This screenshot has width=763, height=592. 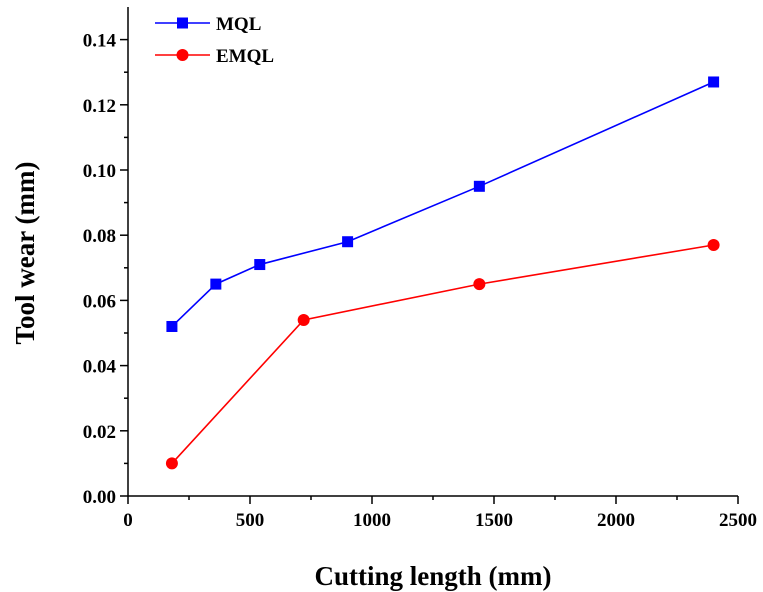 I want to click on y-tick-label: 0.12, so click(x=99, y=106).